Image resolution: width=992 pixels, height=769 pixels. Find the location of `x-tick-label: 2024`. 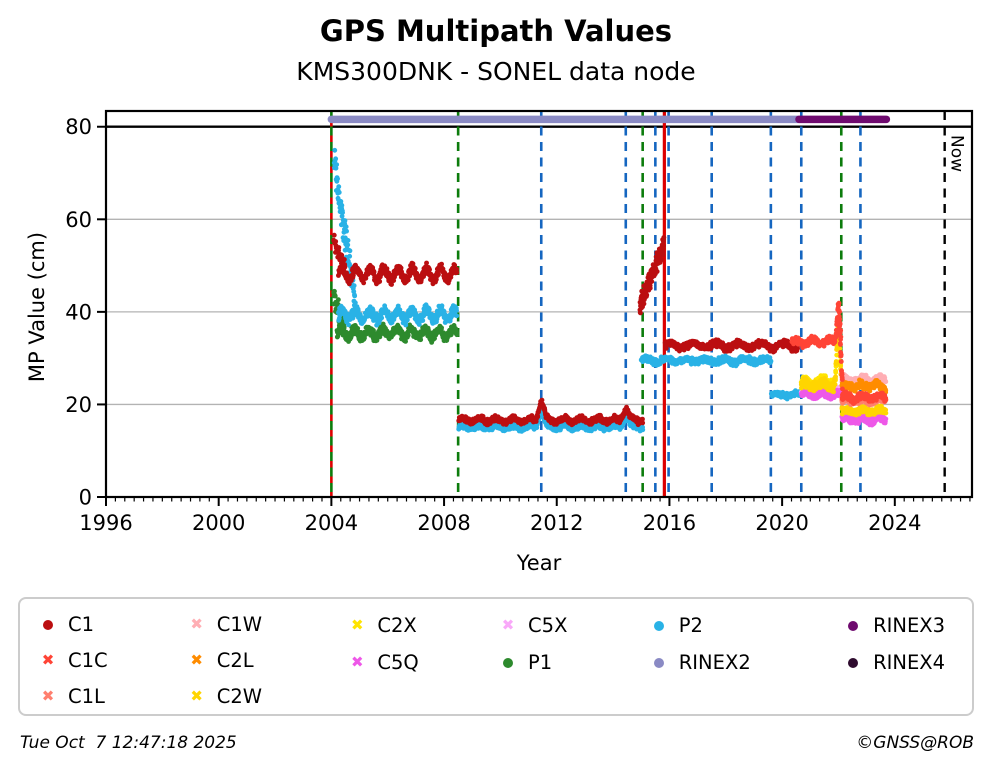

x-tick-label: 2024 is located at coordinates (894, 523).